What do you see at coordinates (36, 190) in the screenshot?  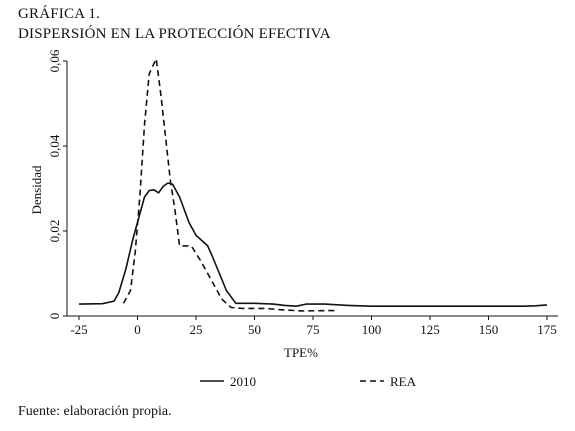 I see `y-axis-label: Densidad` at bounding box center [36, 190].